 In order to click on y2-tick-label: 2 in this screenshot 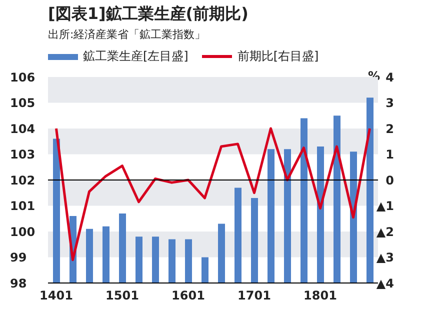, I will do `click(390, 129)`.